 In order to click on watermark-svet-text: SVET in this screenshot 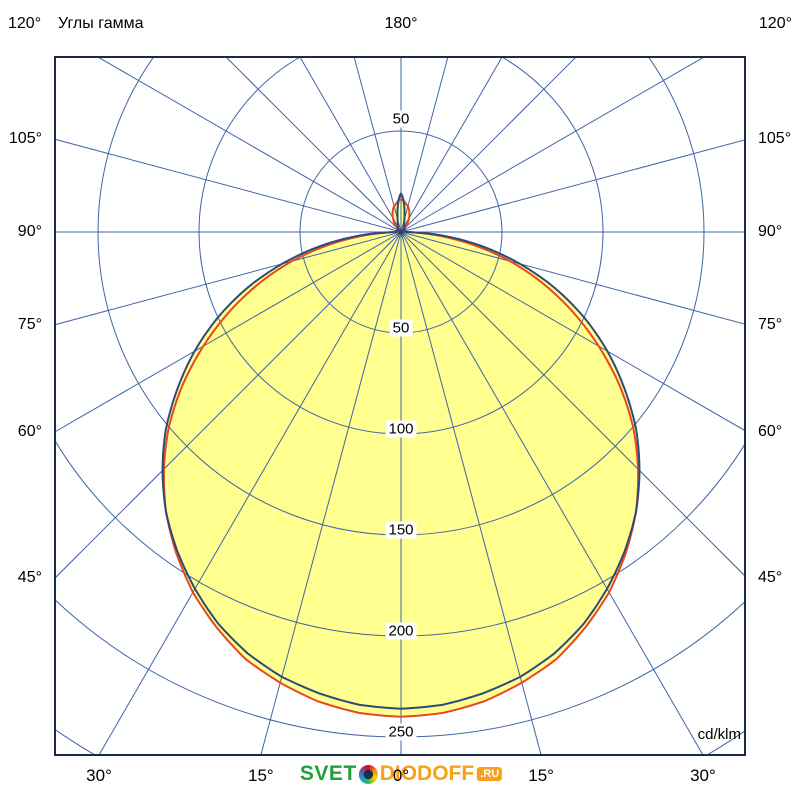, I will do `click(328, 773)`.